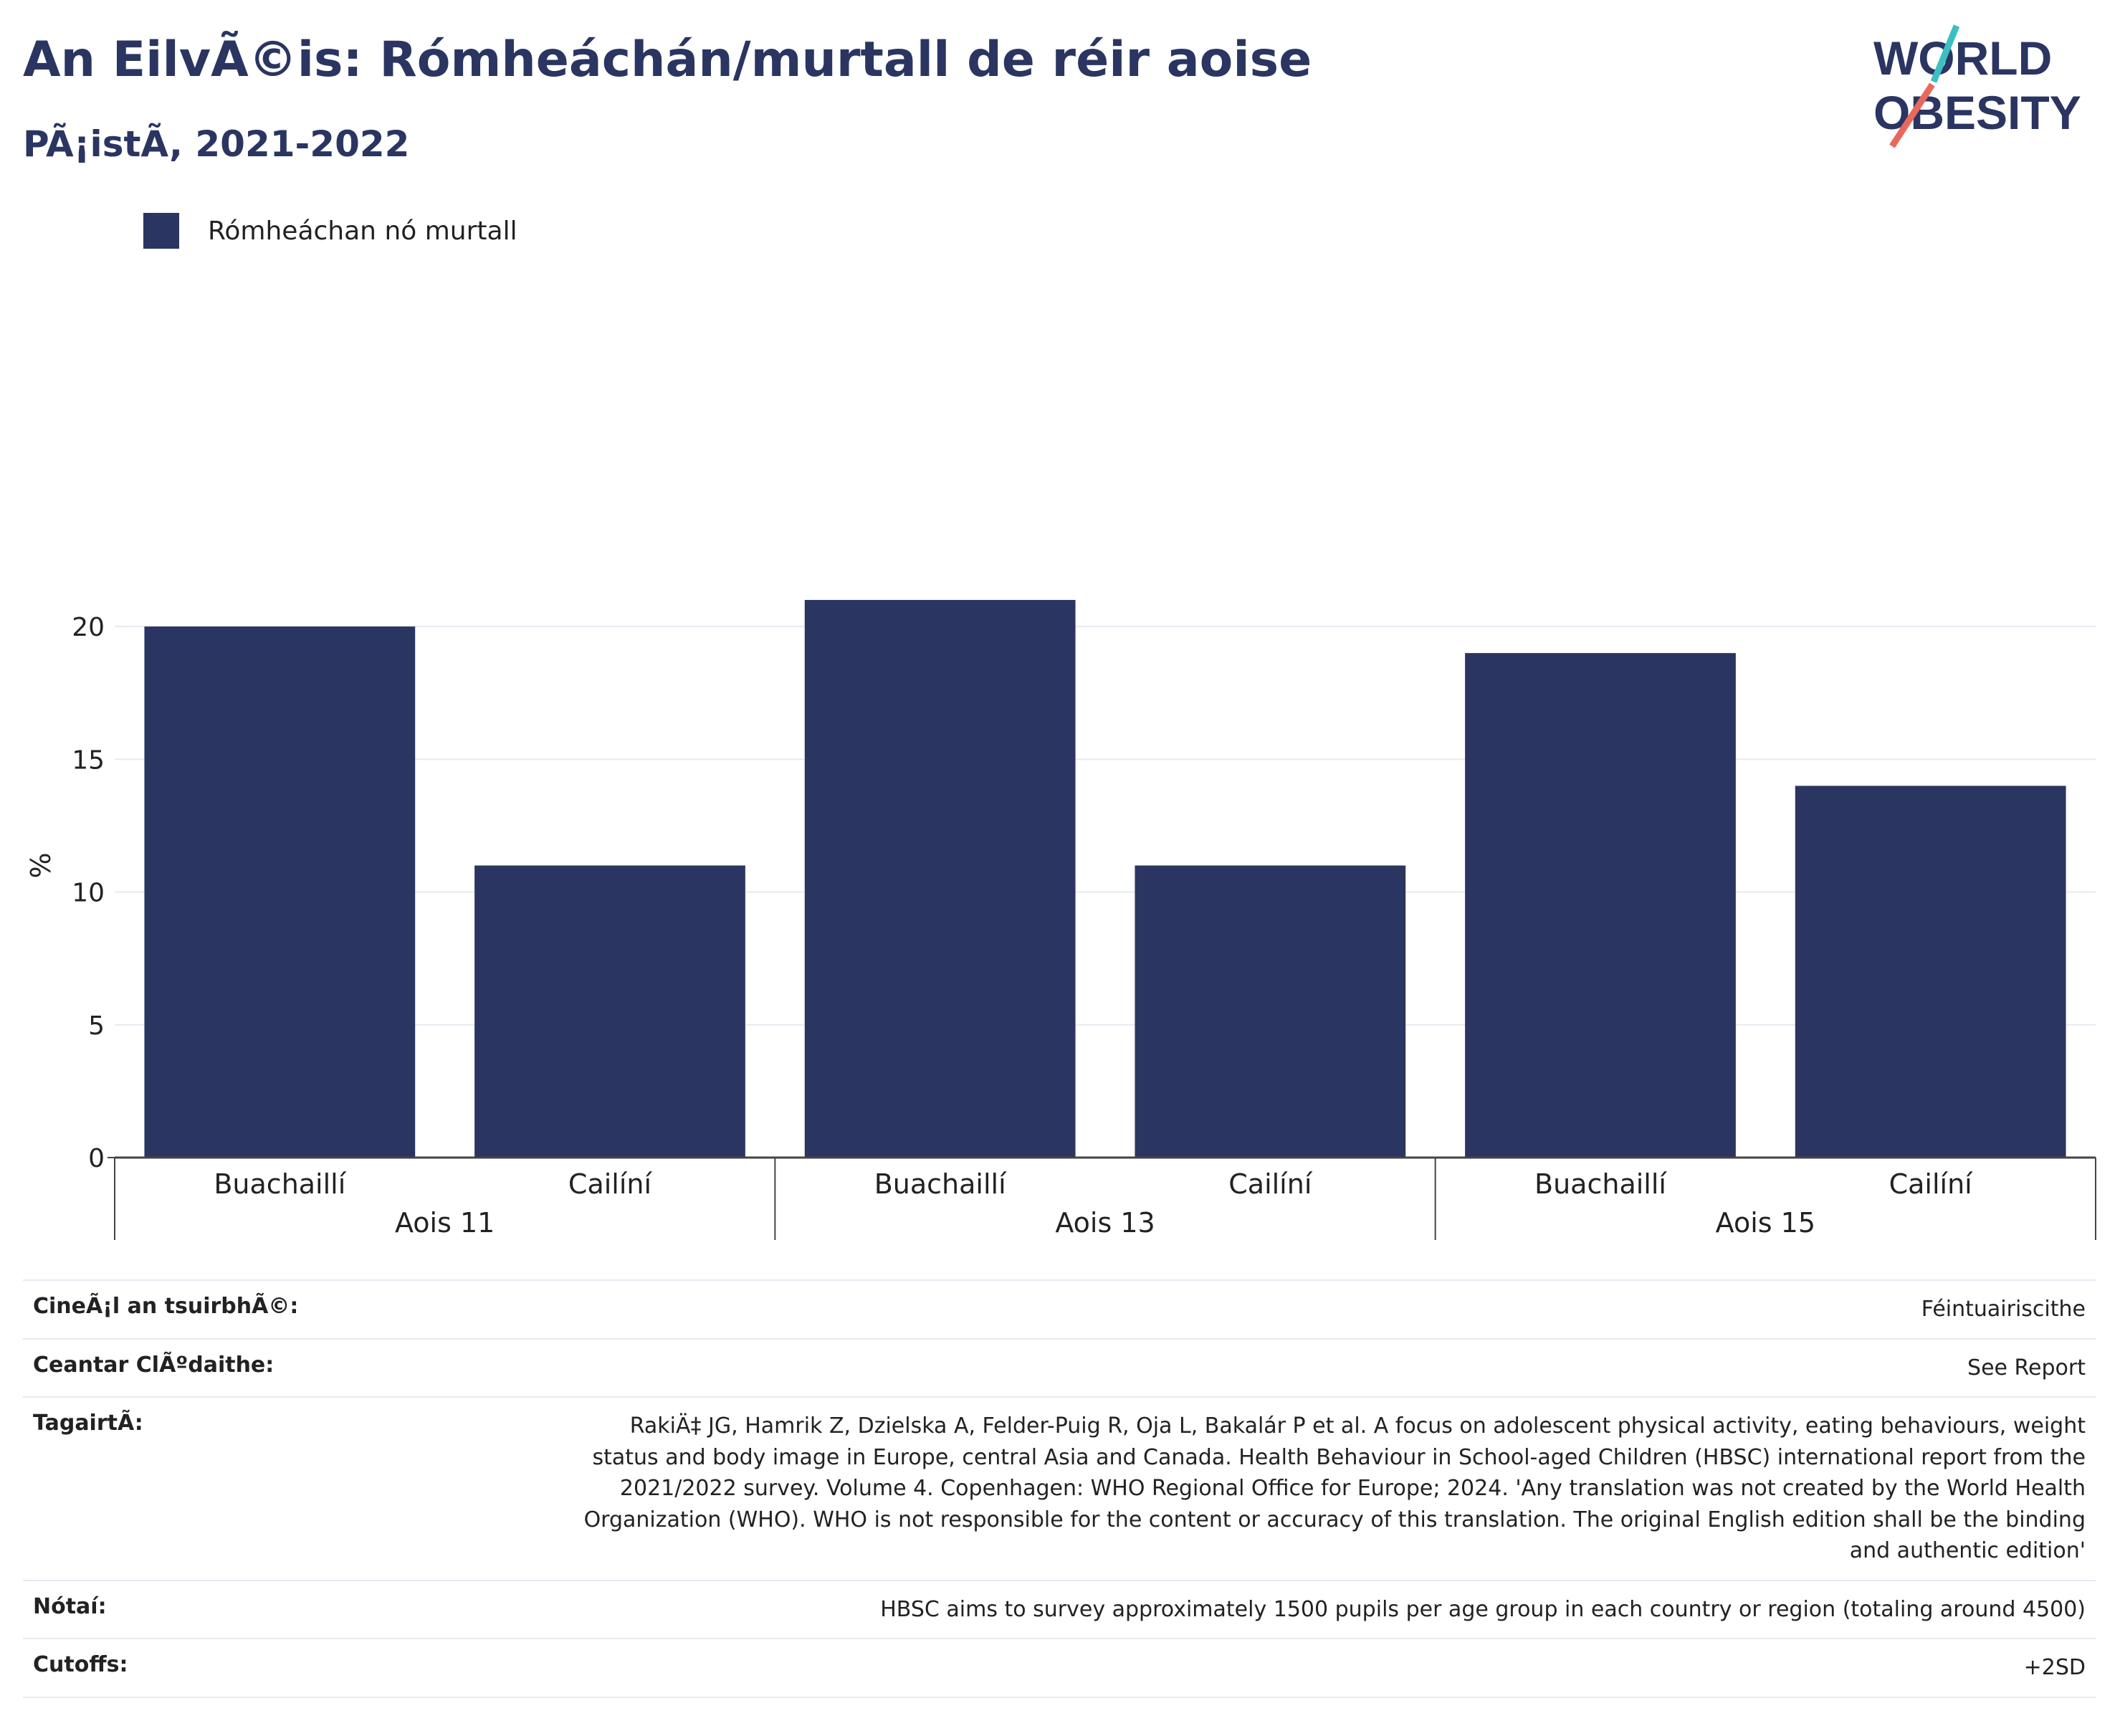  I want to click on y-tick-label: 5, so click(96, 1026).